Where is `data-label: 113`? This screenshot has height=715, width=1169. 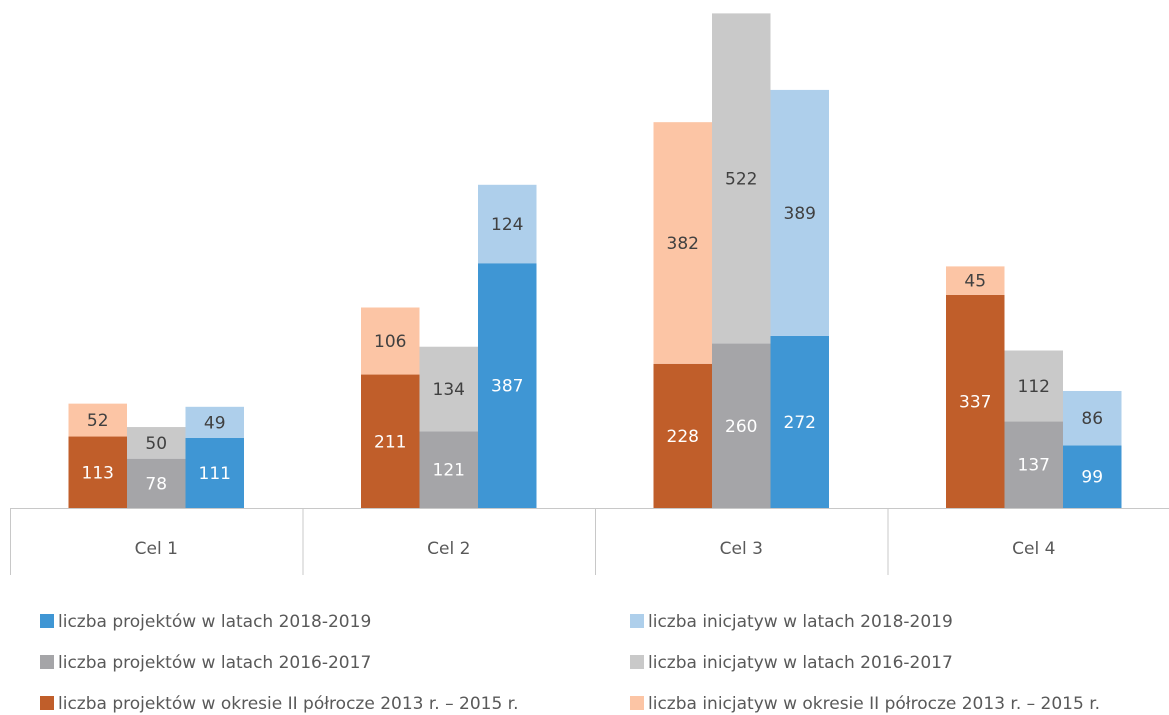
data-label: 113 is located at coordinates (98, 473).